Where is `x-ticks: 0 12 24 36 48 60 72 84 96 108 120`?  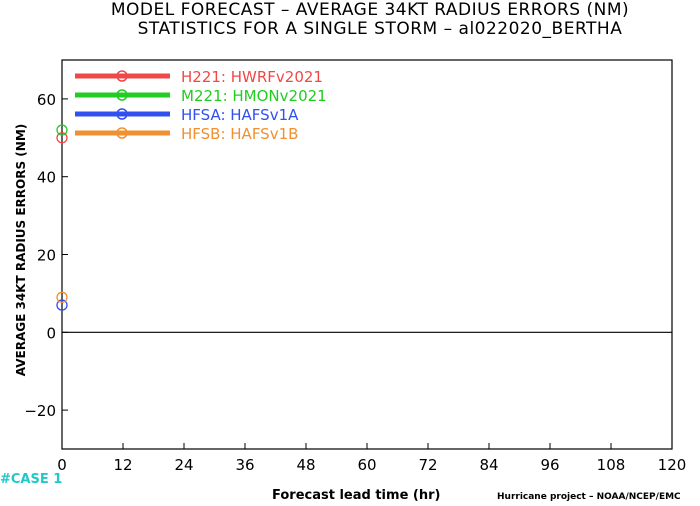
x-ticks: 0 12 24 36 48 60 72 84 96 108 120 is located at coordinates (371, 458).